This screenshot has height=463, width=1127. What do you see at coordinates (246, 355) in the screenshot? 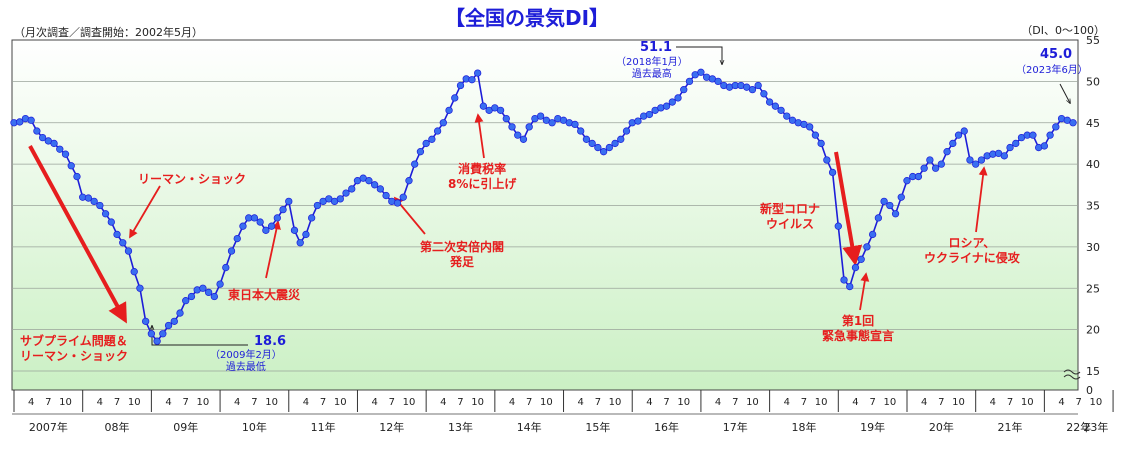
I see `low-note-date: （2009年2月）` at bounding box center [246, 355].